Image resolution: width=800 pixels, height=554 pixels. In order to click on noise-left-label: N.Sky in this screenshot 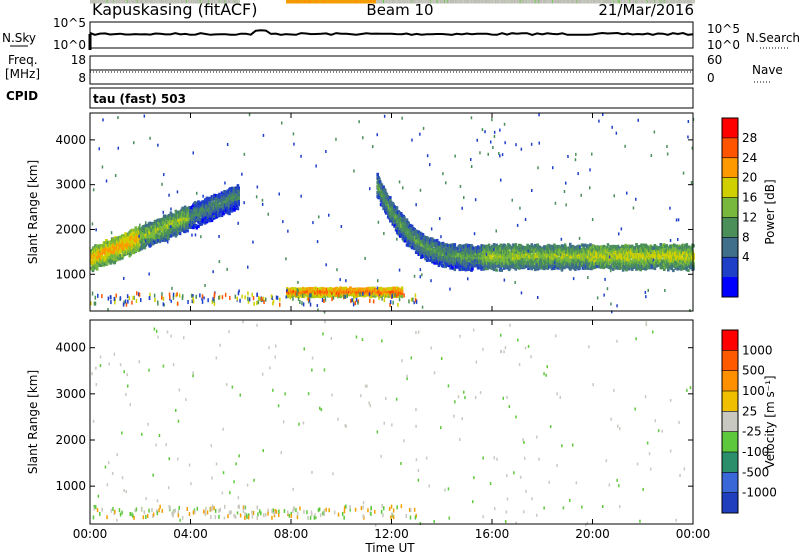, I will do `click(19, 38)`.